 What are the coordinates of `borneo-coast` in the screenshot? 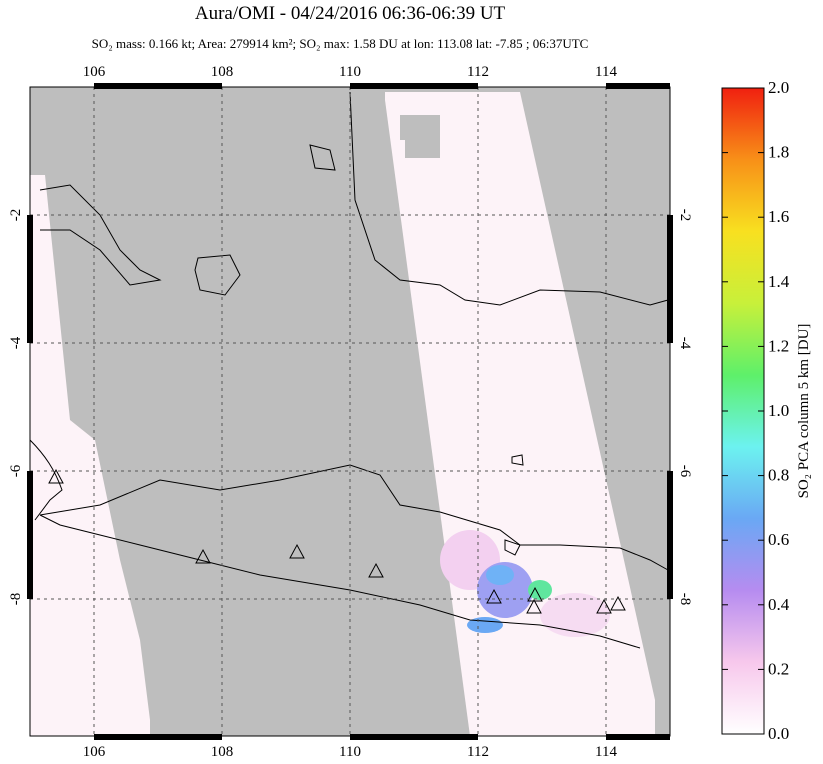 It's located at (509, 198).